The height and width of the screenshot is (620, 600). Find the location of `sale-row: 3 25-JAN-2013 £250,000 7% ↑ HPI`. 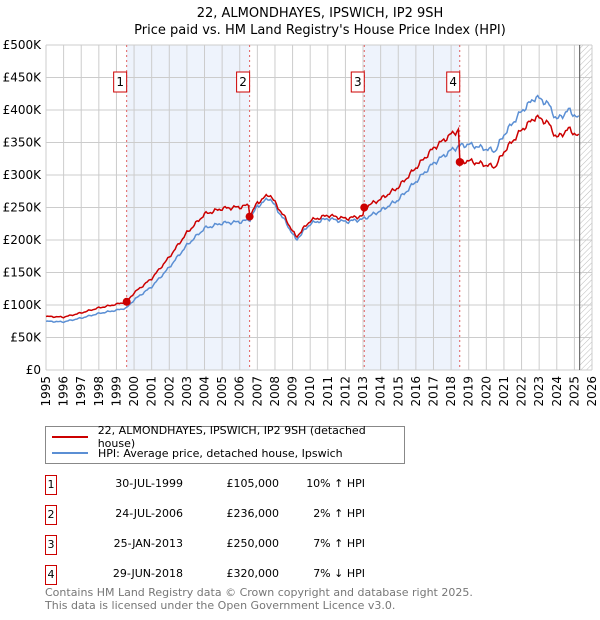

sale-row: 3 25-JAN-2013 £250,000 7% ↑ HPI is located at coordinates (255, 546).